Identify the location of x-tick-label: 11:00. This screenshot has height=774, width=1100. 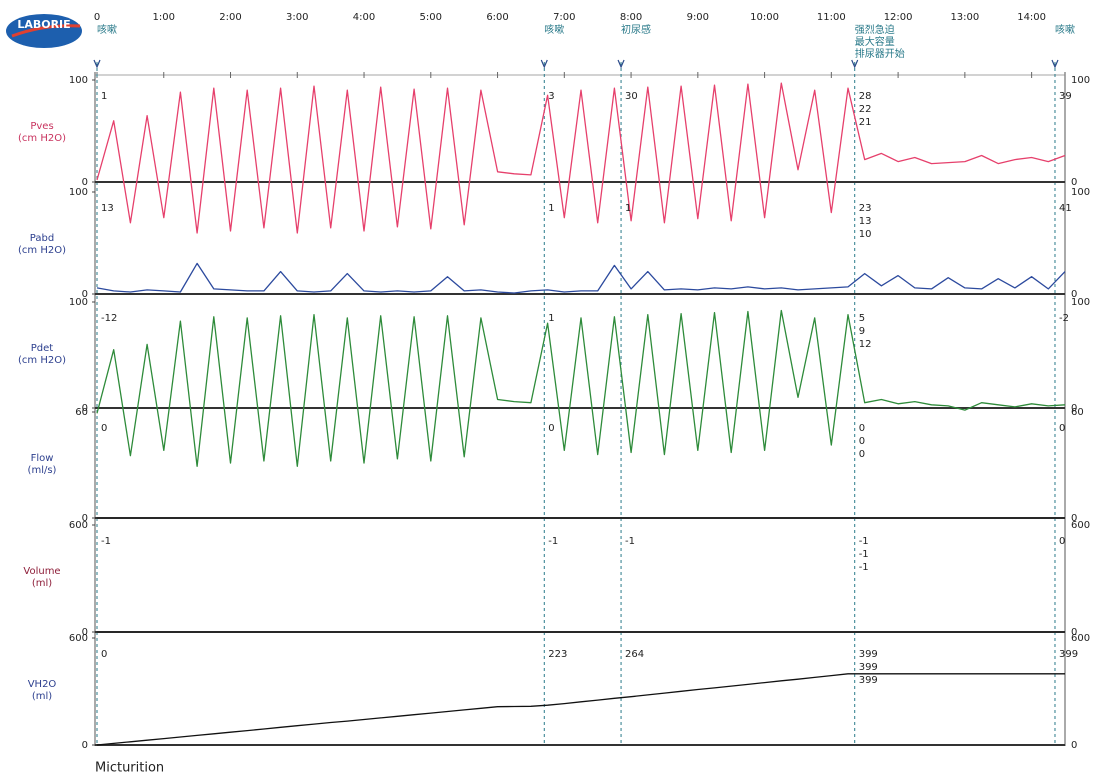
(831, 17).